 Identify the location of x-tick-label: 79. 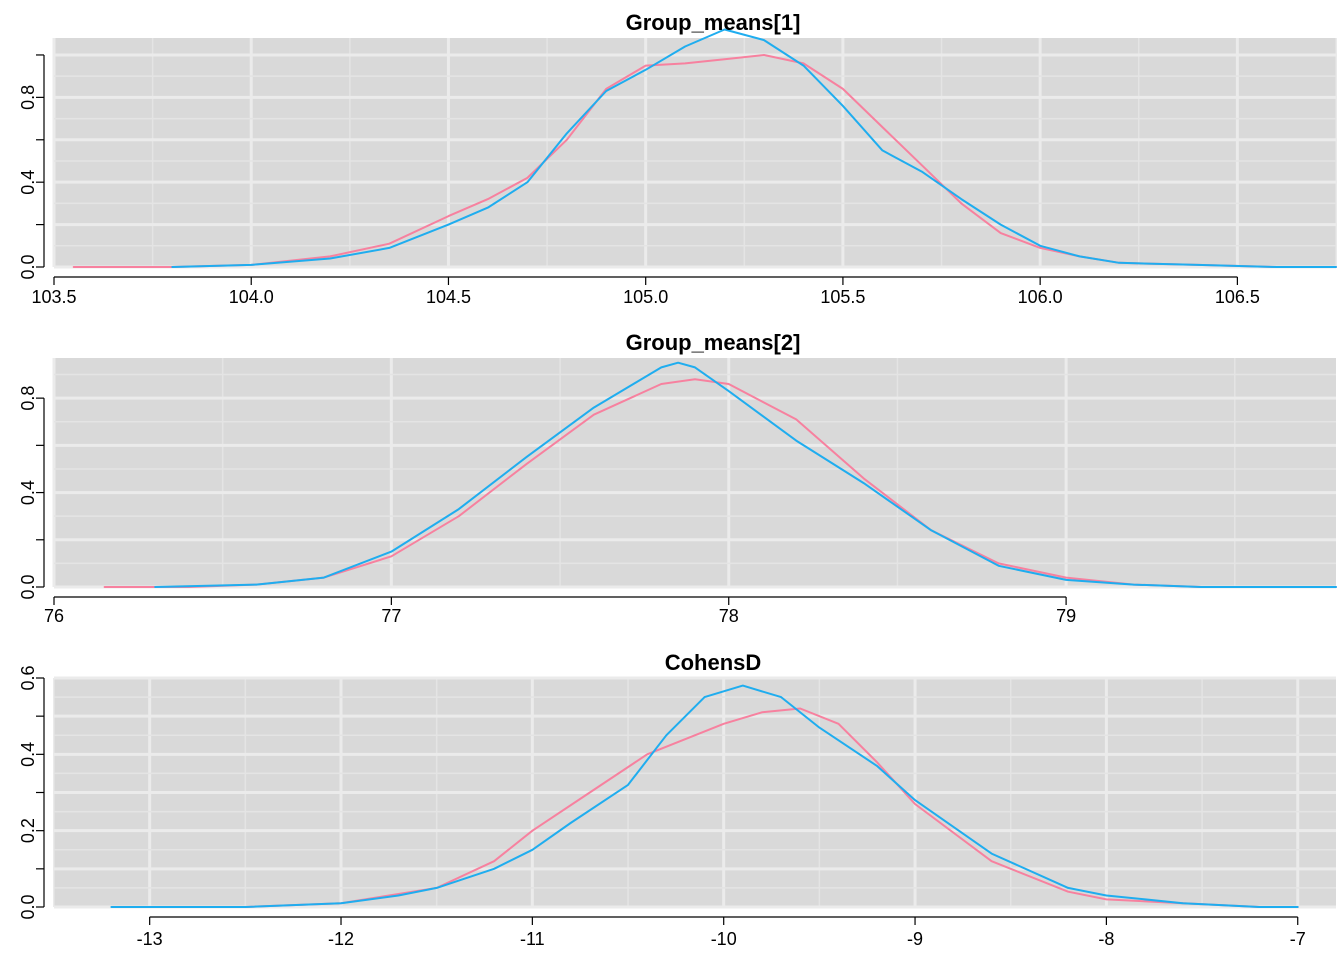
(1066, 616).